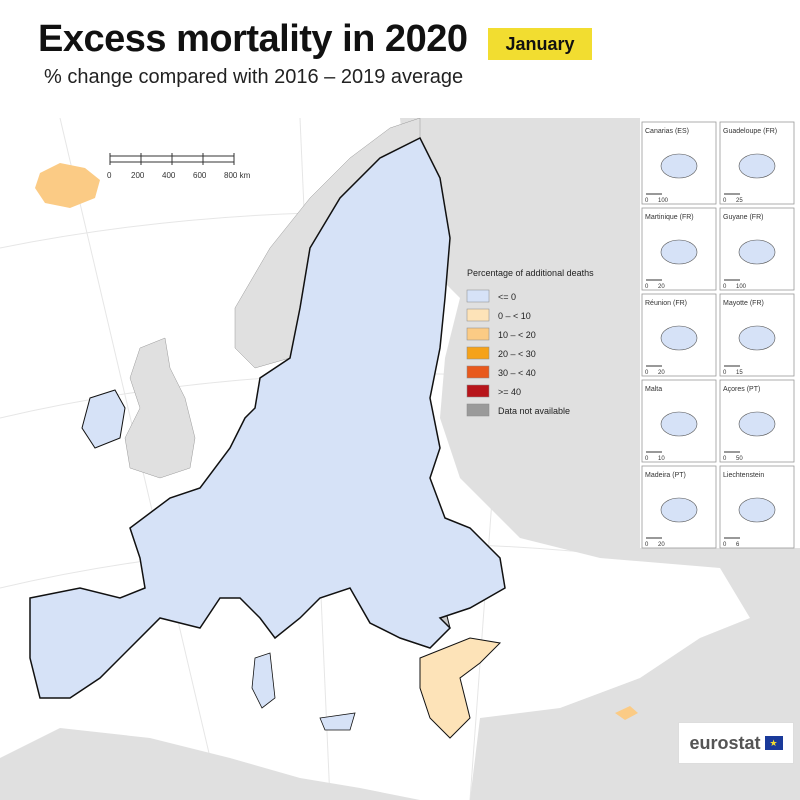 The width and height of the screenshot is (800, 800). Describe the element at coordinates (517, 335) in the screenshot. I see `legend-label: 10 – < 20` at that location.